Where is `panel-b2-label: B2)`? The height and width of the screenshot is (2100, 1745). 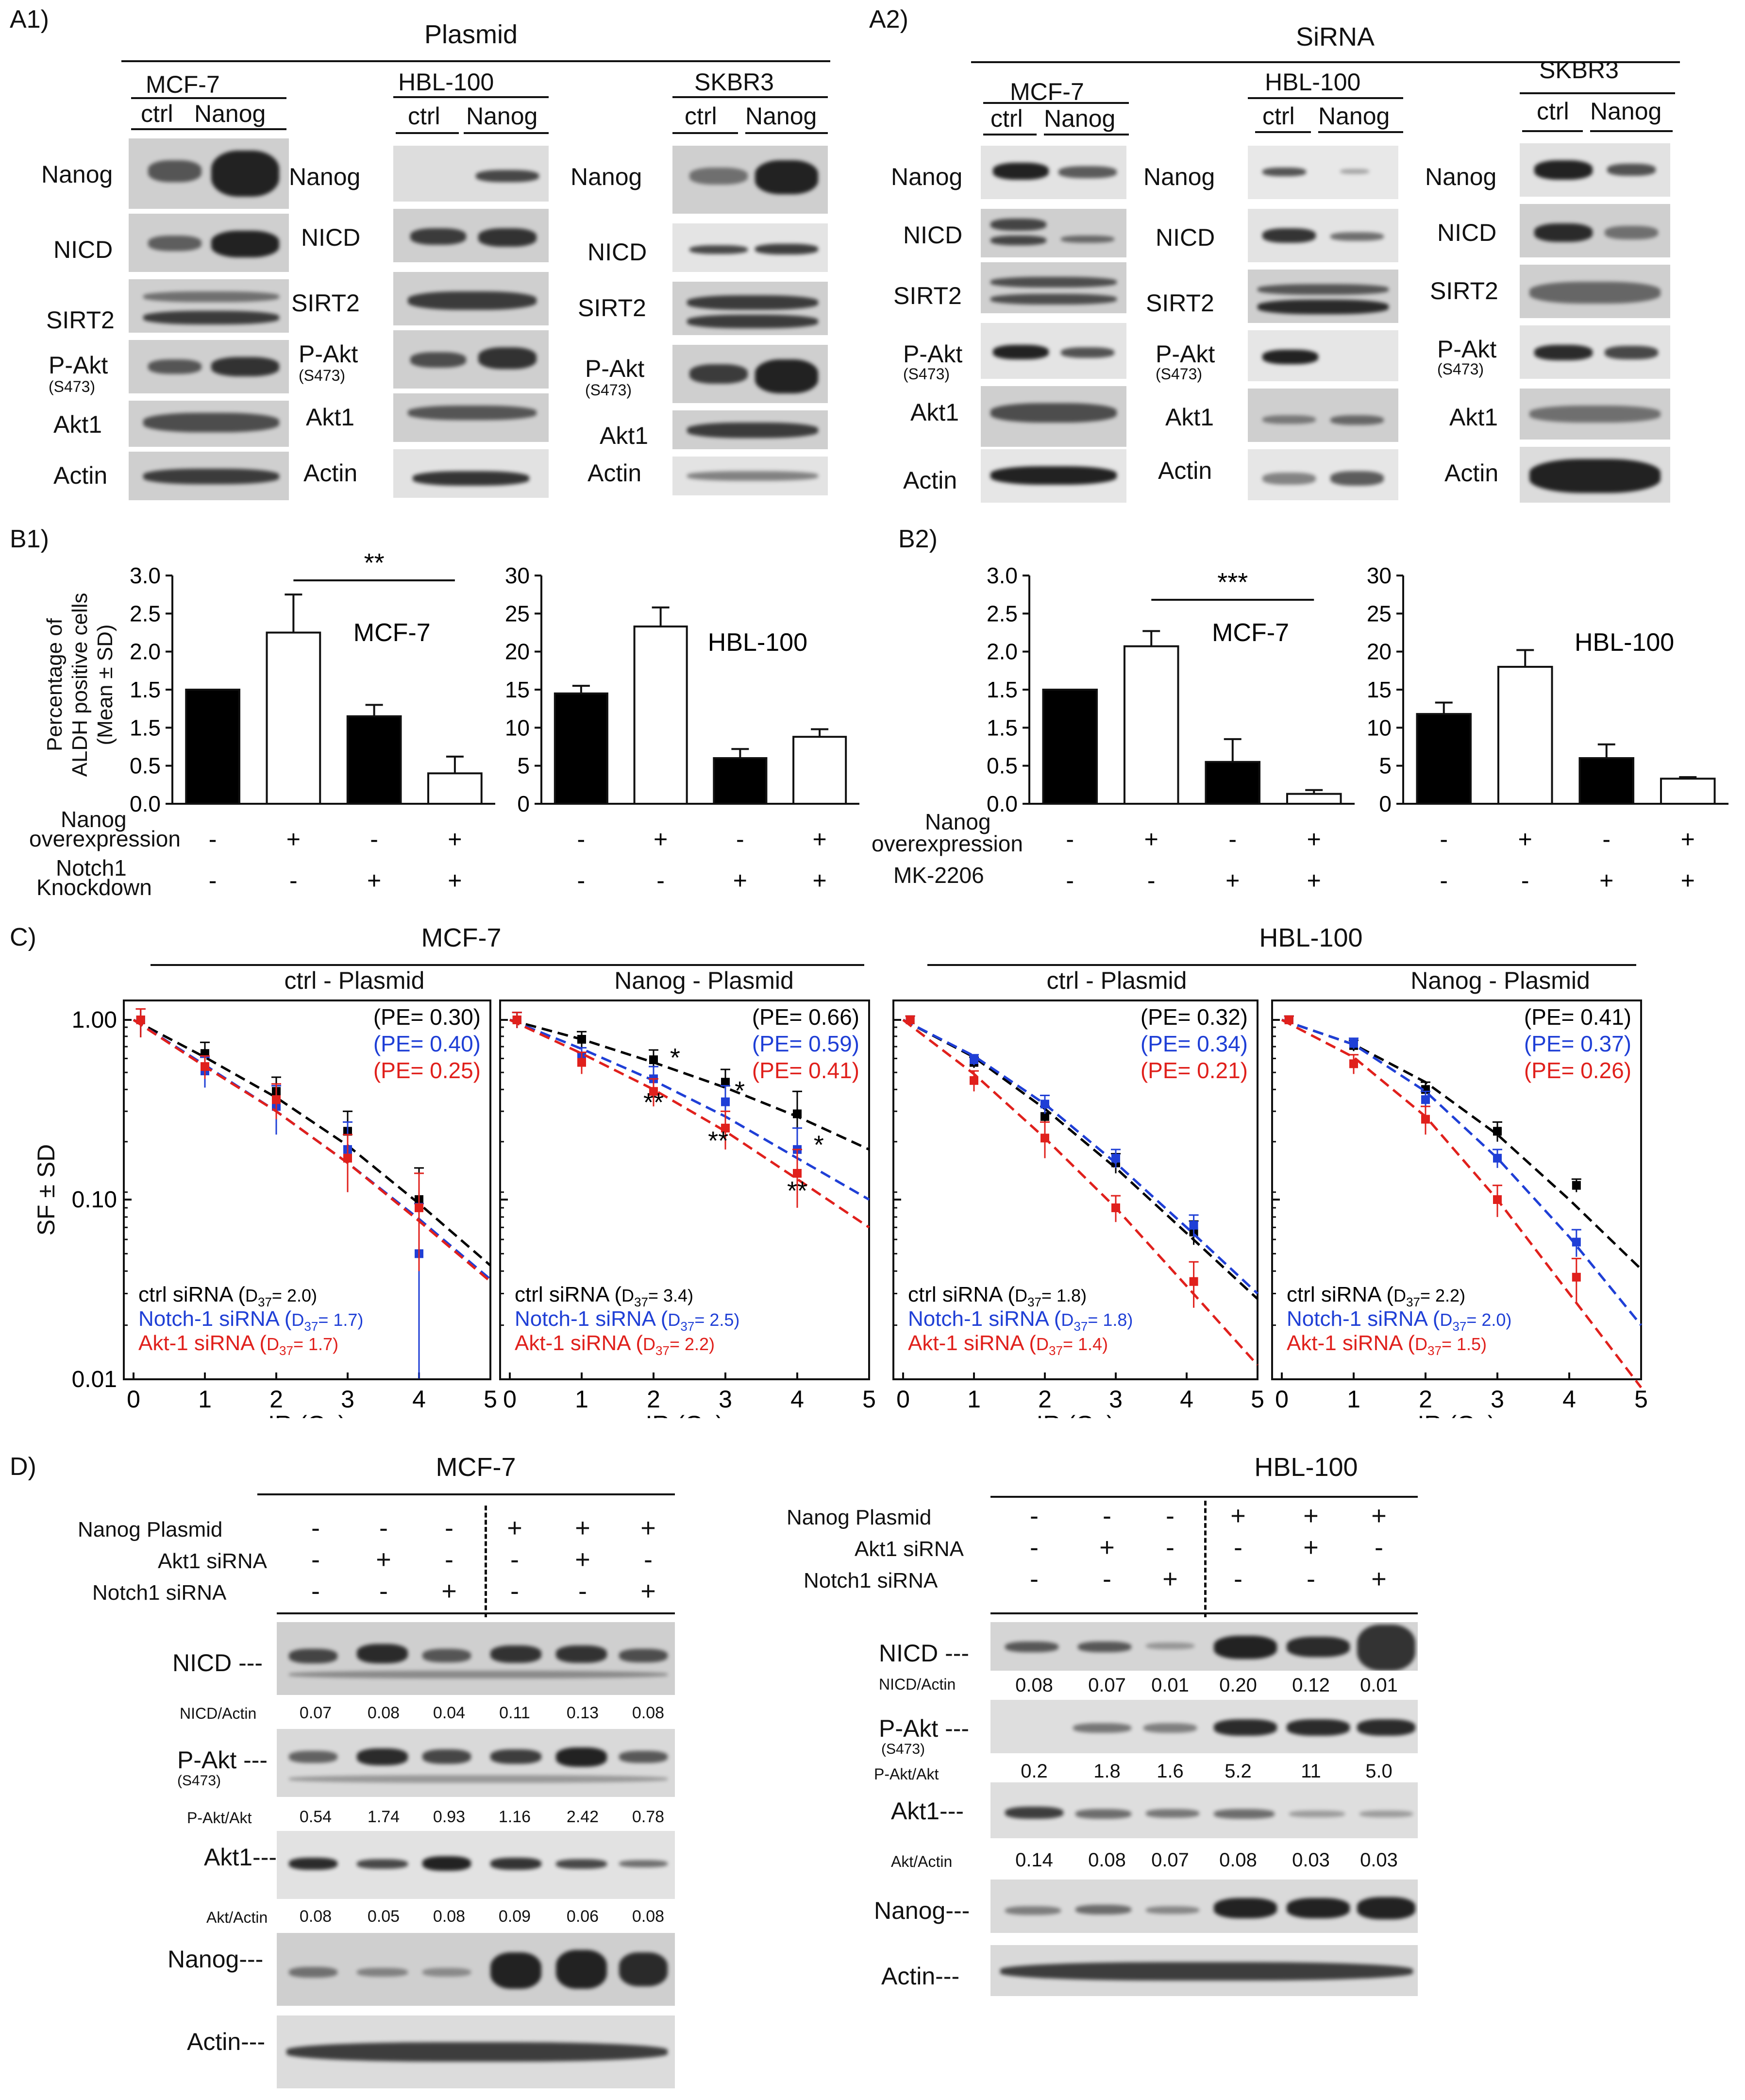
panel-b2-label: B2) is located at coordinates (918, 539).